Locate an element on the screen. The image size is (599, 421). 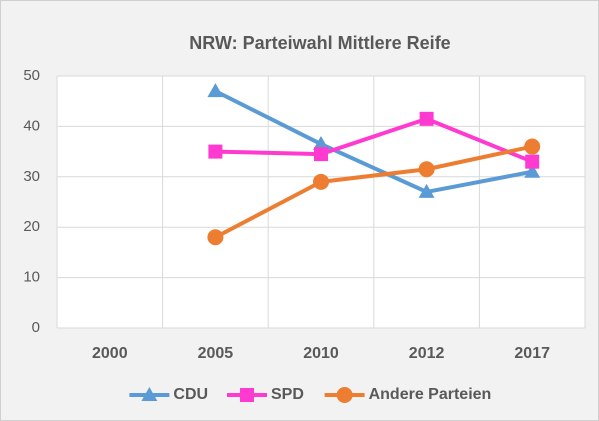
y-tick-label: 40 is located at coordinates (31, 125).